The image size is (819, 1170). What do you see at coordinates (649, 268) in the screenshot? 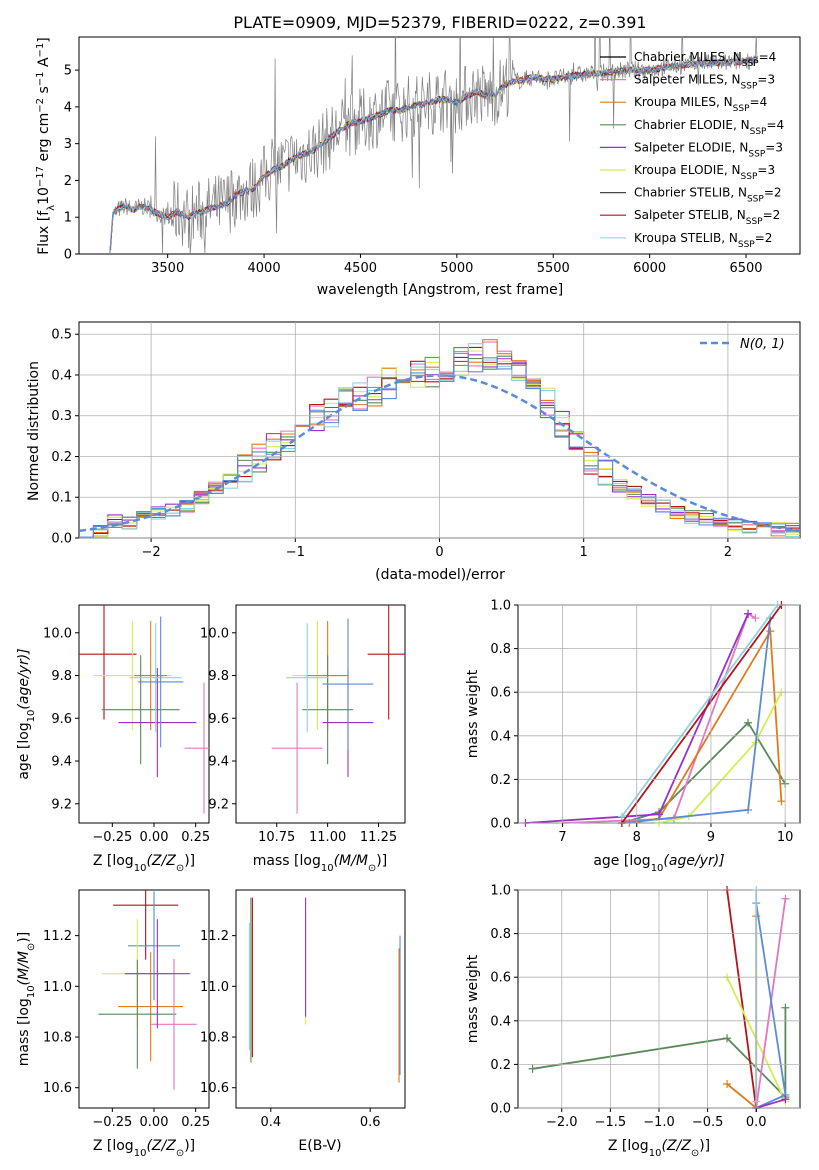
I see `x-tick-label: 6000` at bounding box center [649, 268].